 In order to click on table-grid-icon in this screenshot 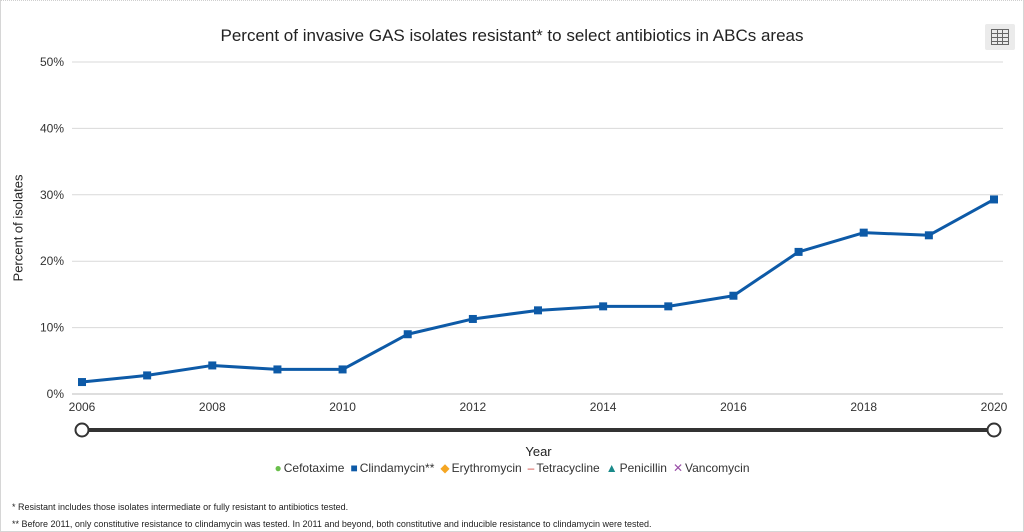, I will do `click(1000, 37)`.